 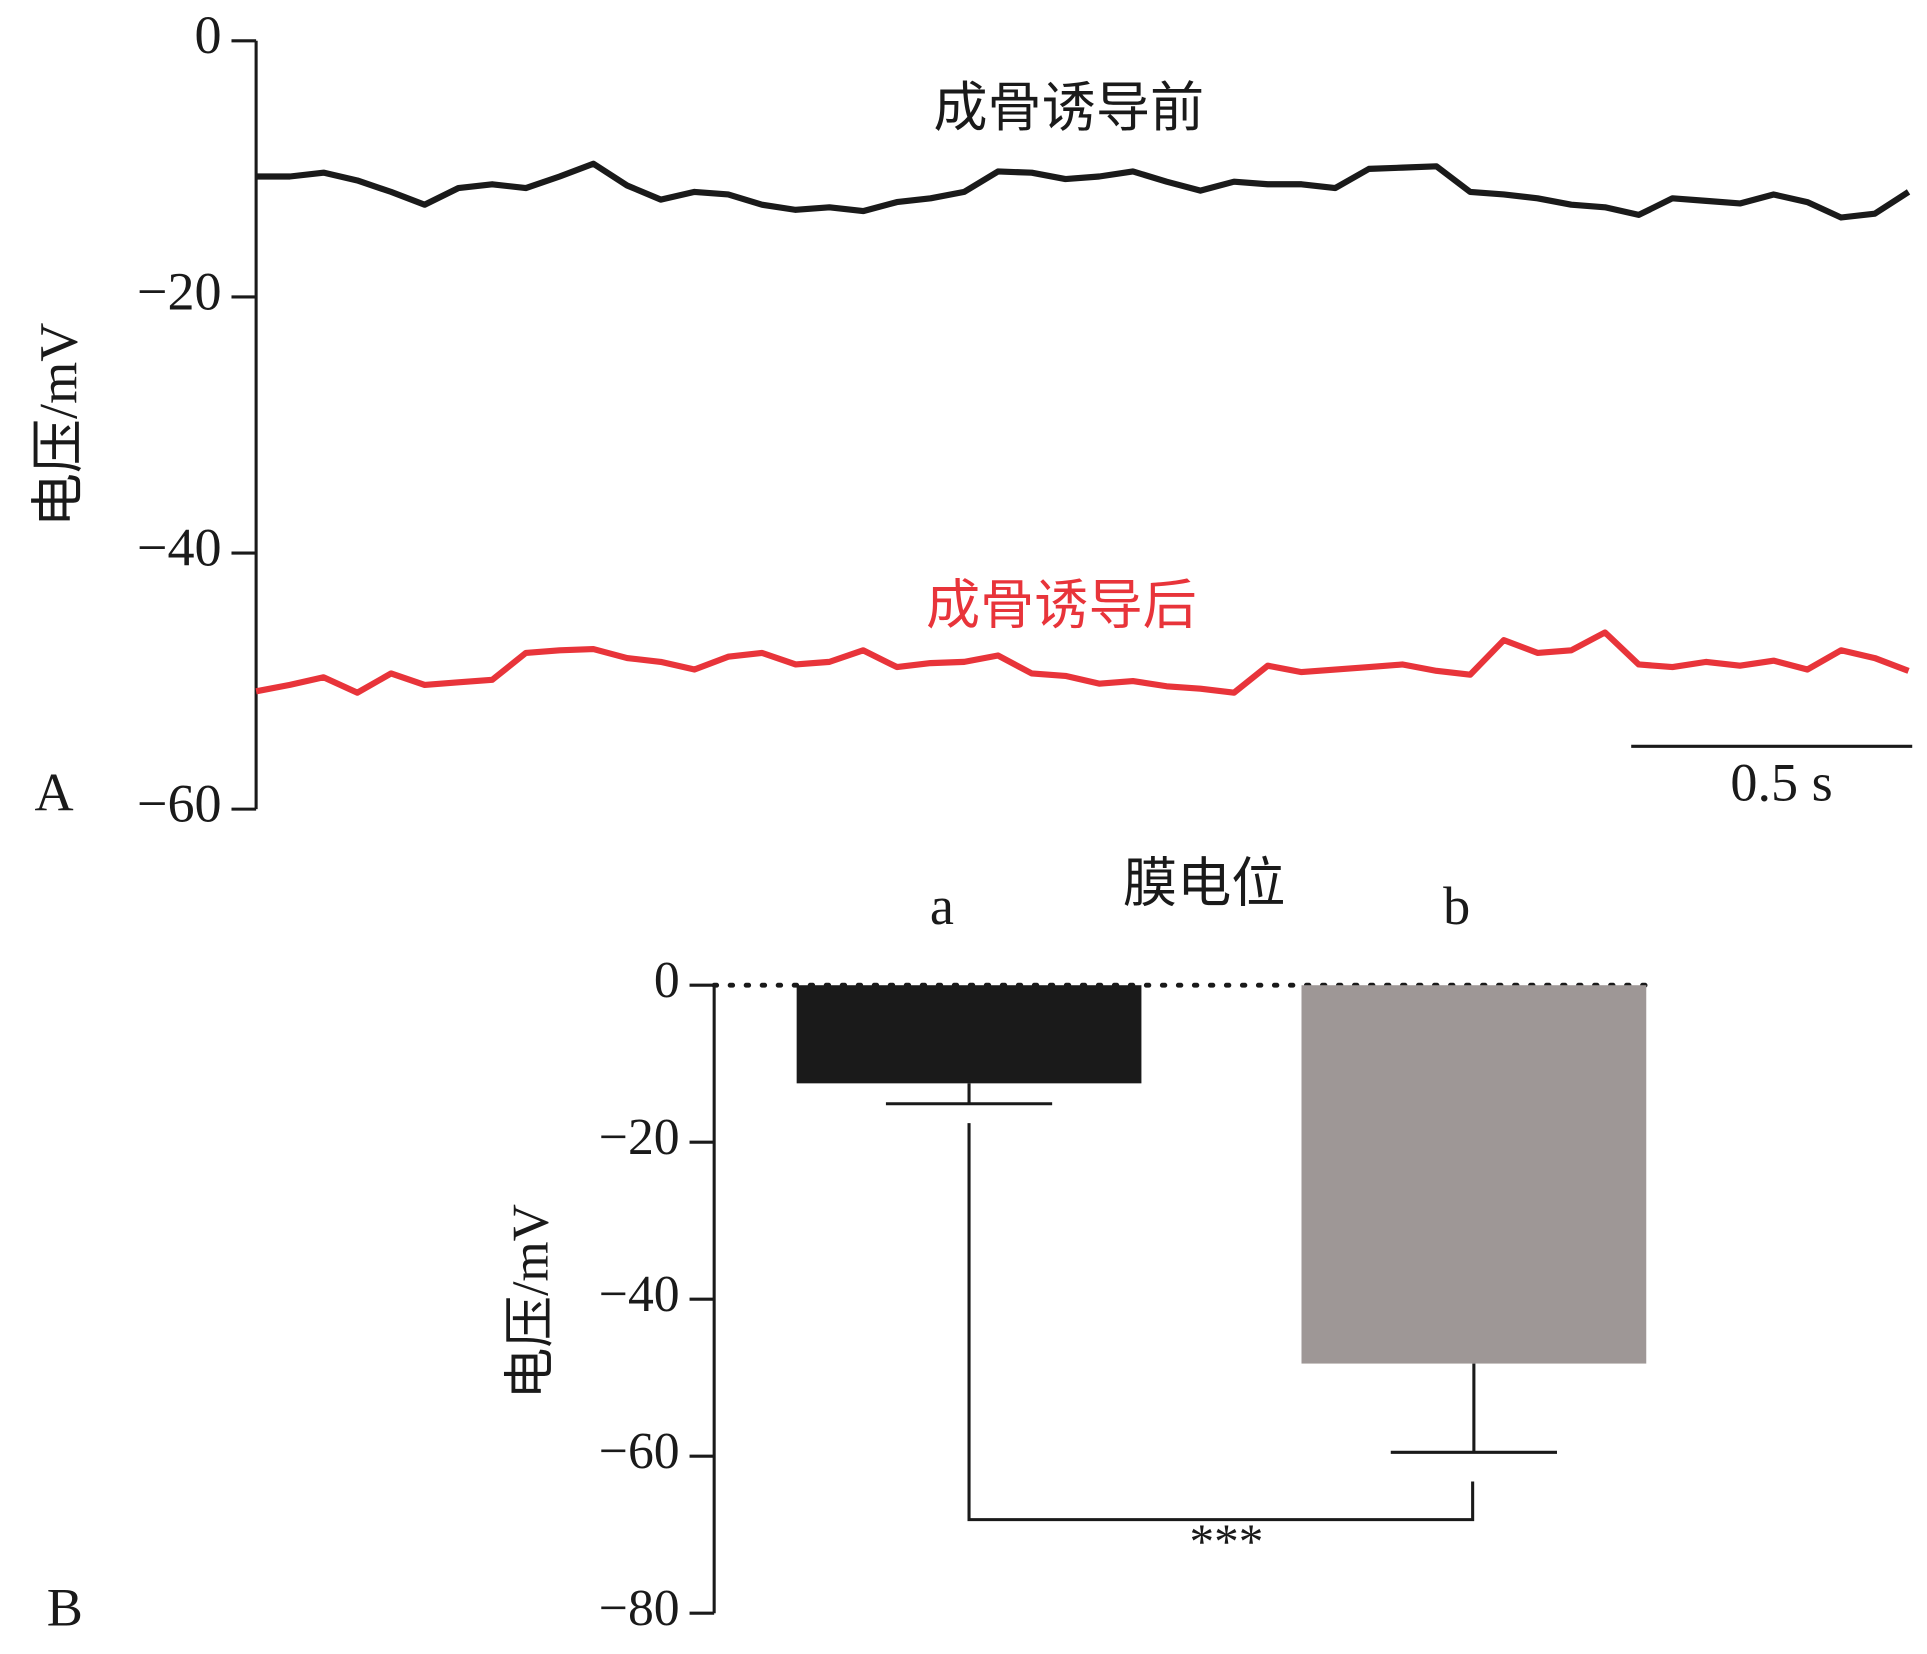 What do you see at coordinates (1204, 884) in the screenshot?
I see `chart-title: 膜电位` at bounding box center [1204, 884].